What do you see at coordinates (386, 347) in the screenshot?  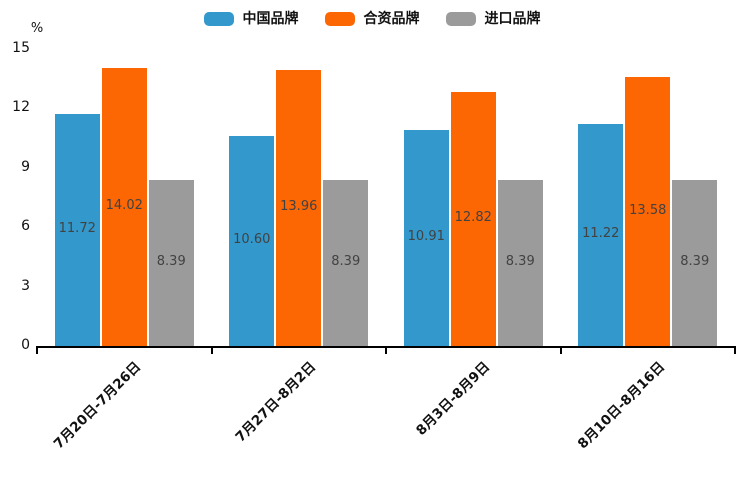 I see `x-axis-line` at bounding box center [386, 347].